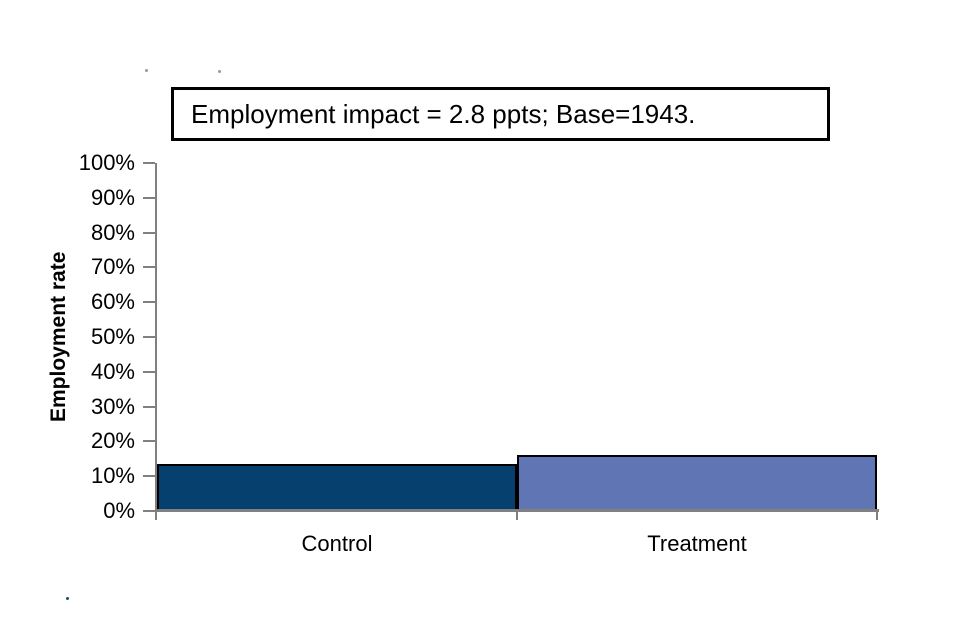  I want to click on bar-control, so click(337, 487).